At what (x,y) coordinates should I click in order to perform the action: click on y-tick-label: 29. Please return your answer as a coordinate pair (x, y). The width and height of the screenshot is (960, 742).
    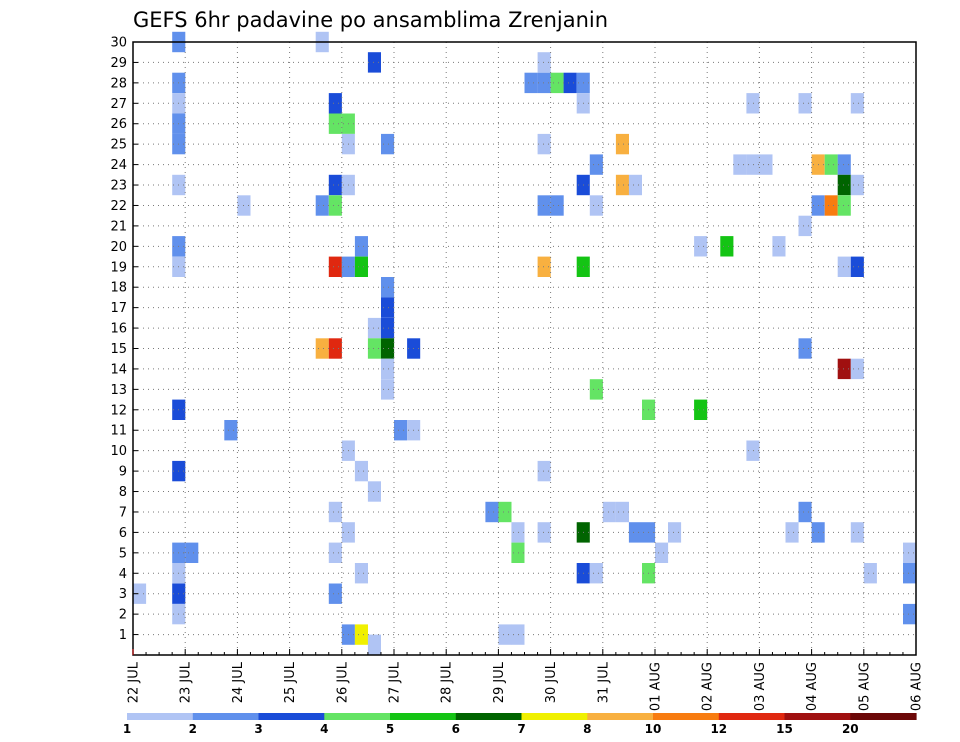
    Looking at the image, I should click on (118, 63).